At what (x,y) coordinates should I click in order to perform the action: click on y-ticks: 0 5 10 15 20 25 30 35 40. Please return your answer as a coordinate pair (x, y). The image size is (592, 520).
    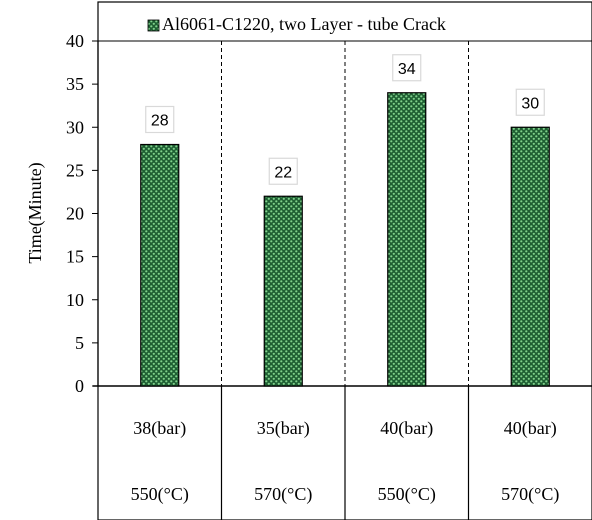
    Looking at the image, I should click on (82, 213).